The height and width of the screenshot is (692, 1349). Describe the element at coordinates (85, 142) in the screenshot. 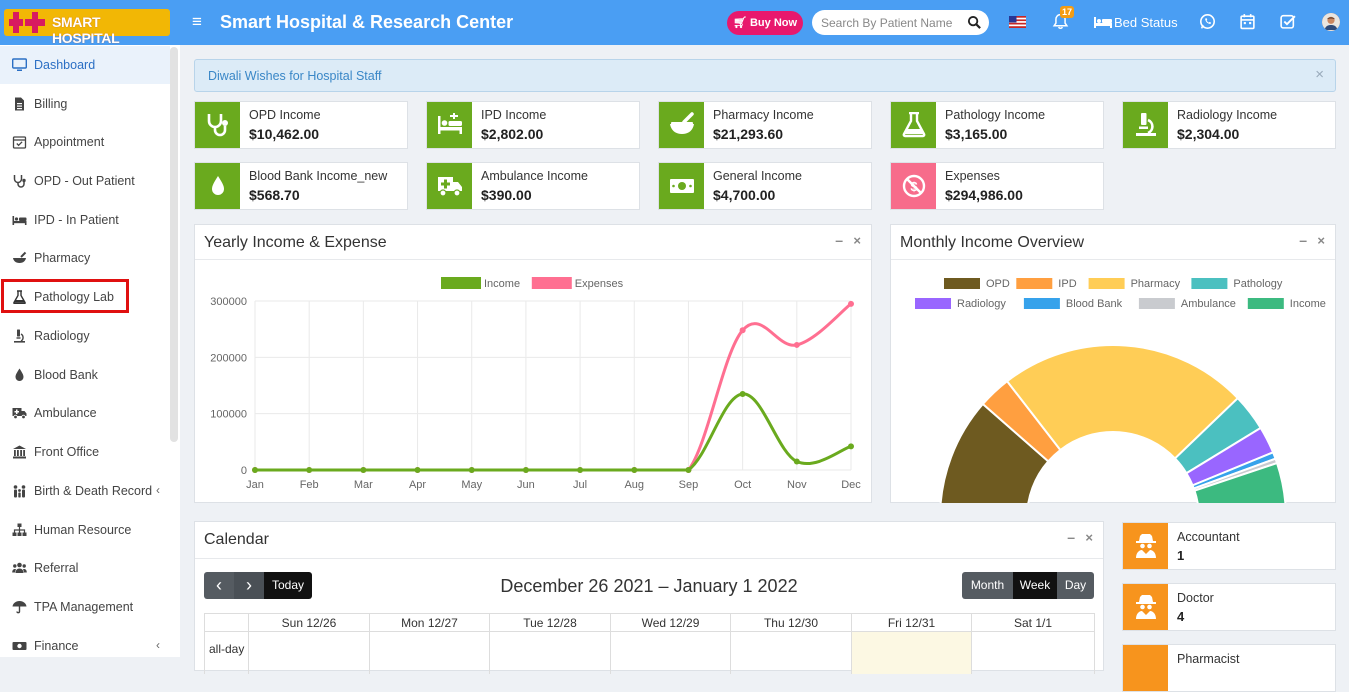

I see `sidebar-item-appointment: Appointment` at that location.